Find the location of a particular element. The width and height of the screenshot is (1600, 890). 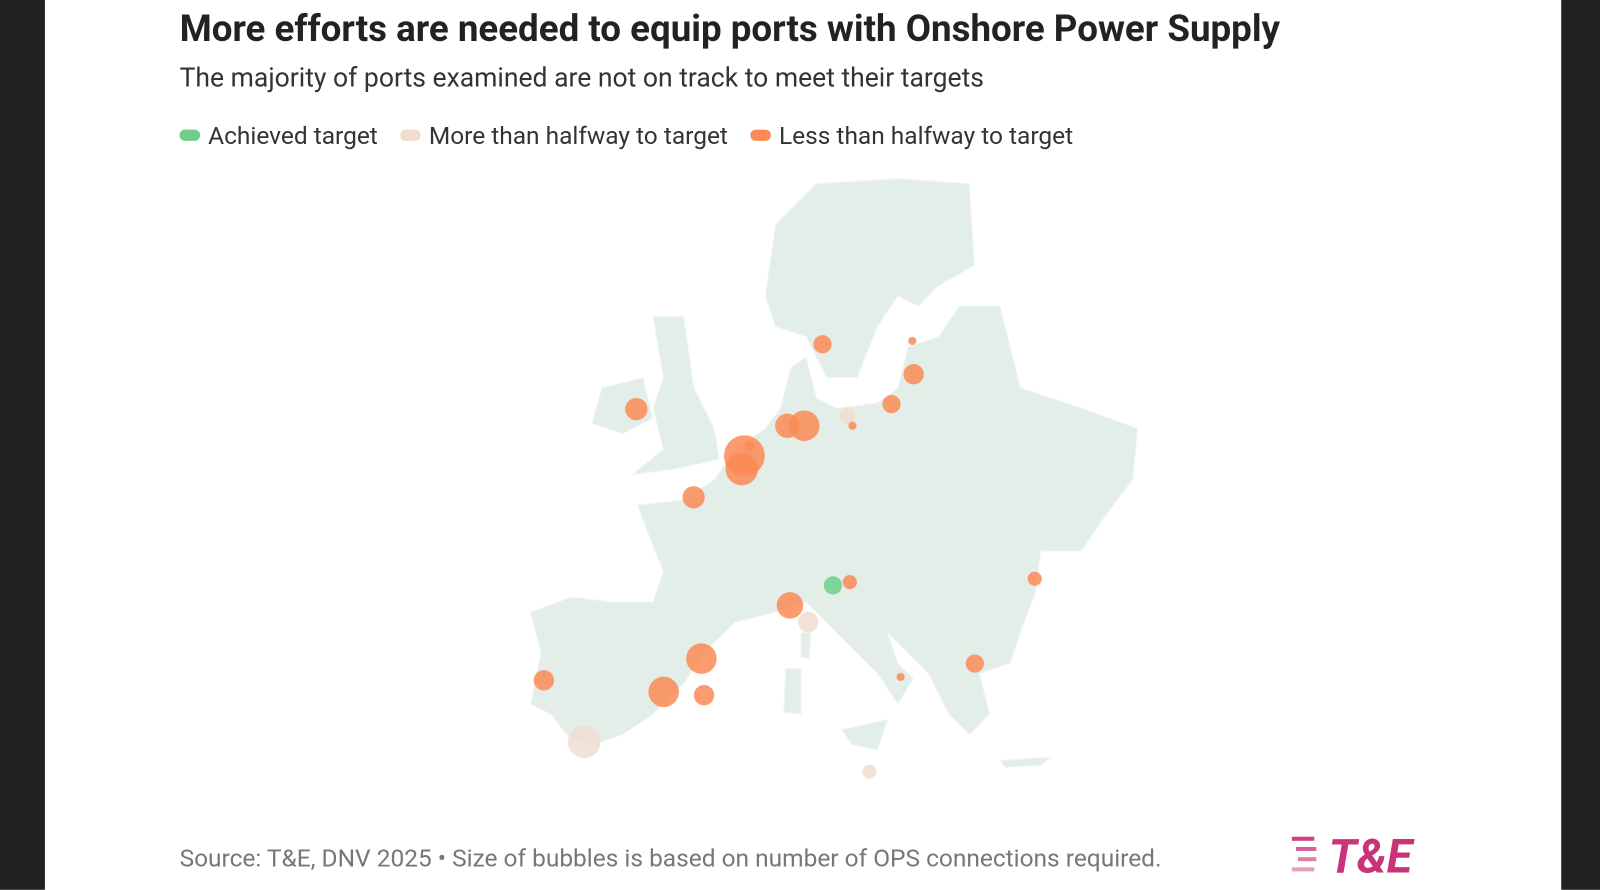

logo-text: T&E is located at coordinates (1372, 856).